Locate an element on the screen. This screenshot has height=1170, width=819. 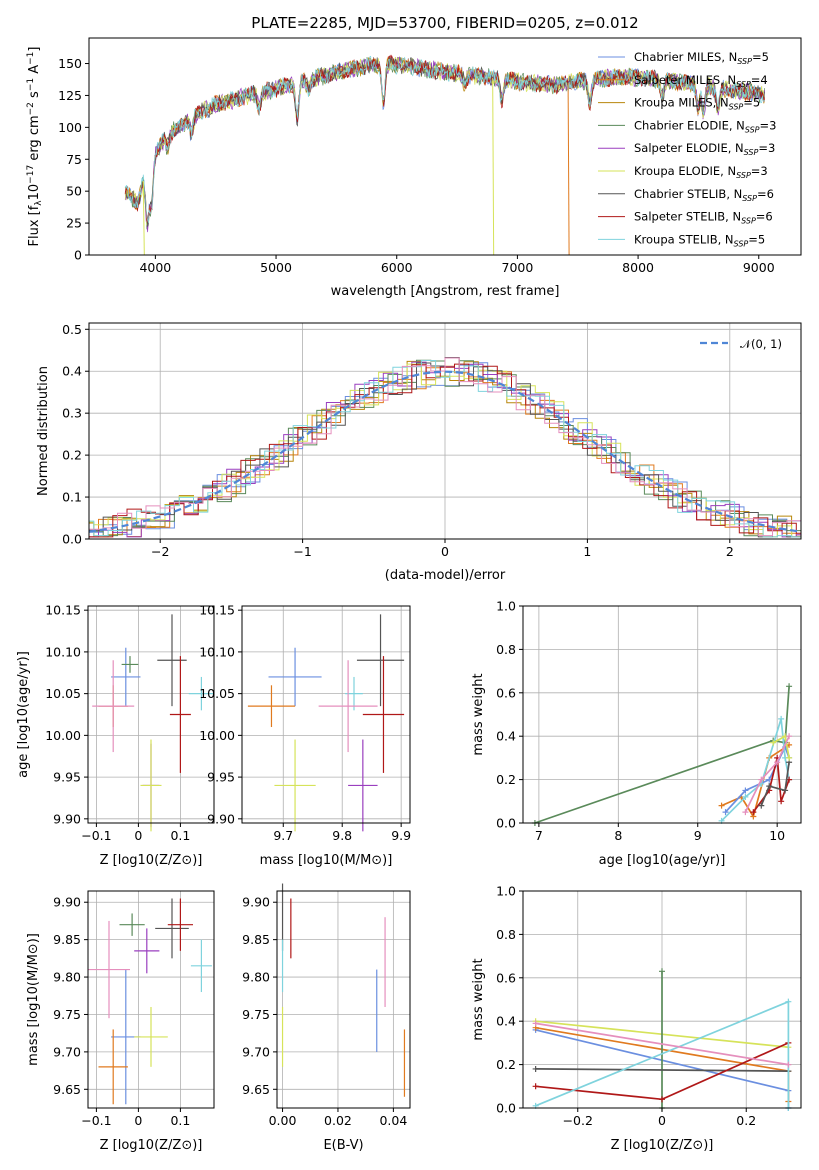
x-tick-label: 0.2 is located at coordinates (746, 1120).